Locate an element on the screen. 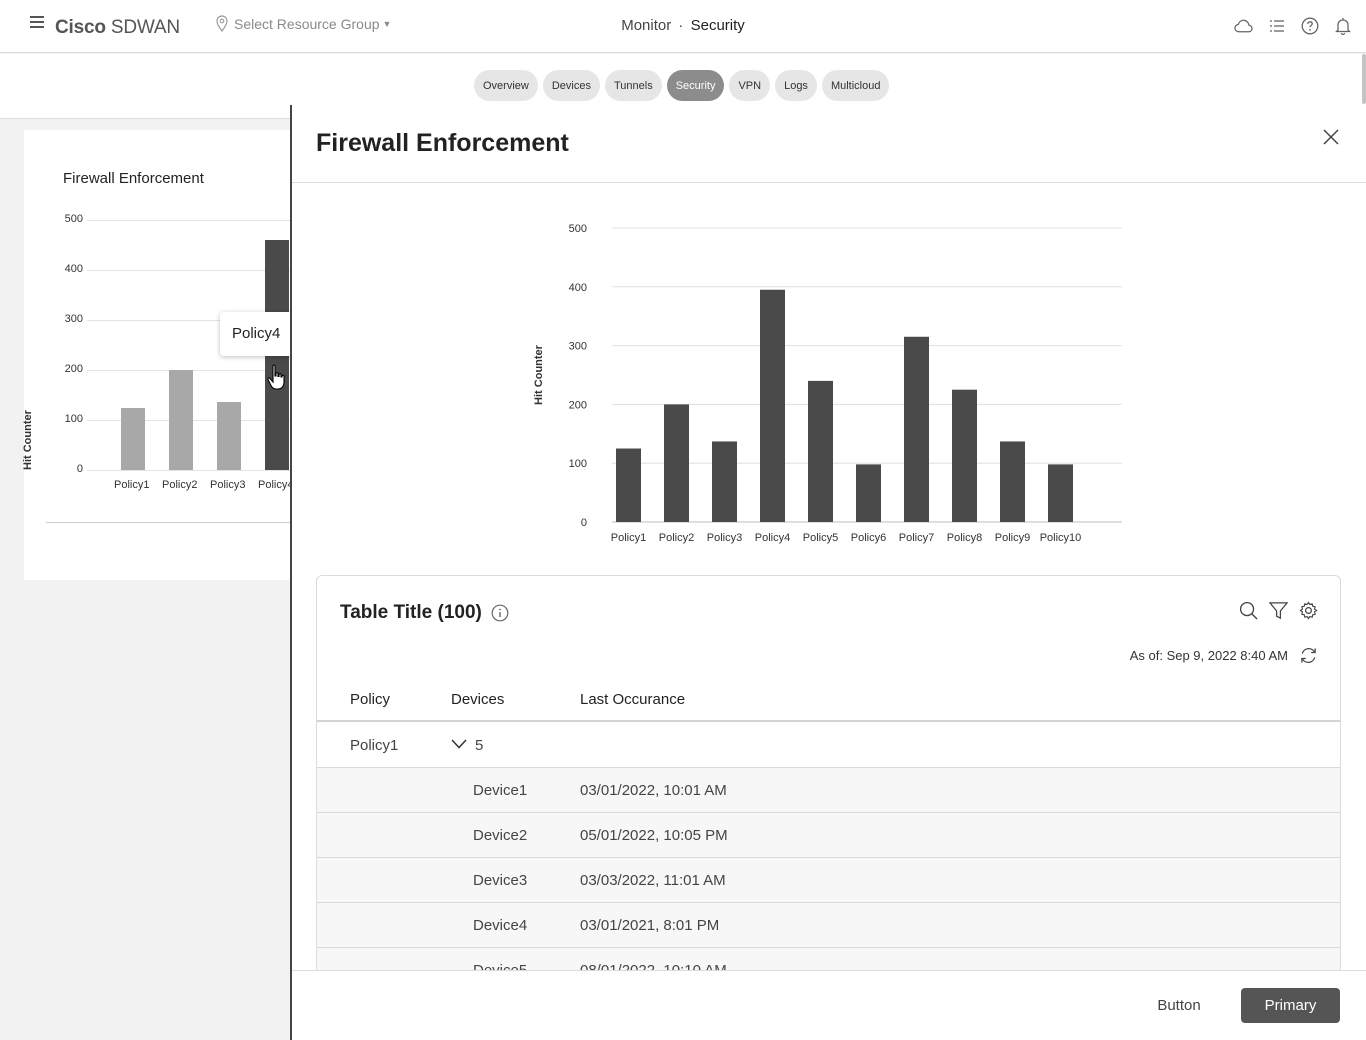 This screenshot has width=1366, height=1040. header-actions is located at coordinates (1293, 26).